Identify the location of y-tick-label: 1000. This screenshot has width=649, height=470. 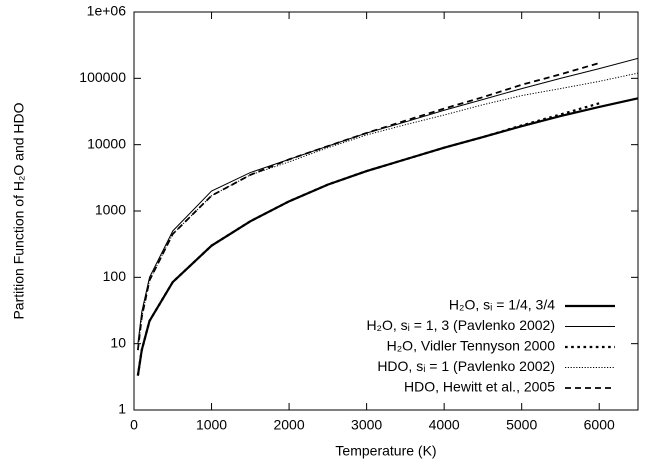
(110, 210).